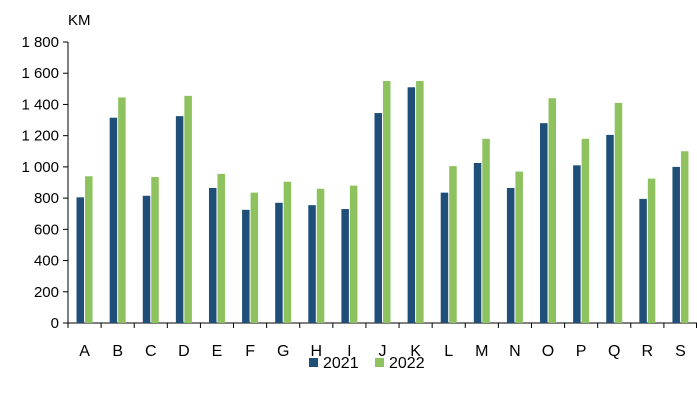  Describe the element at coordinates (313, 362) in the screenshot. I see `legend-swatch-2021` at that location.